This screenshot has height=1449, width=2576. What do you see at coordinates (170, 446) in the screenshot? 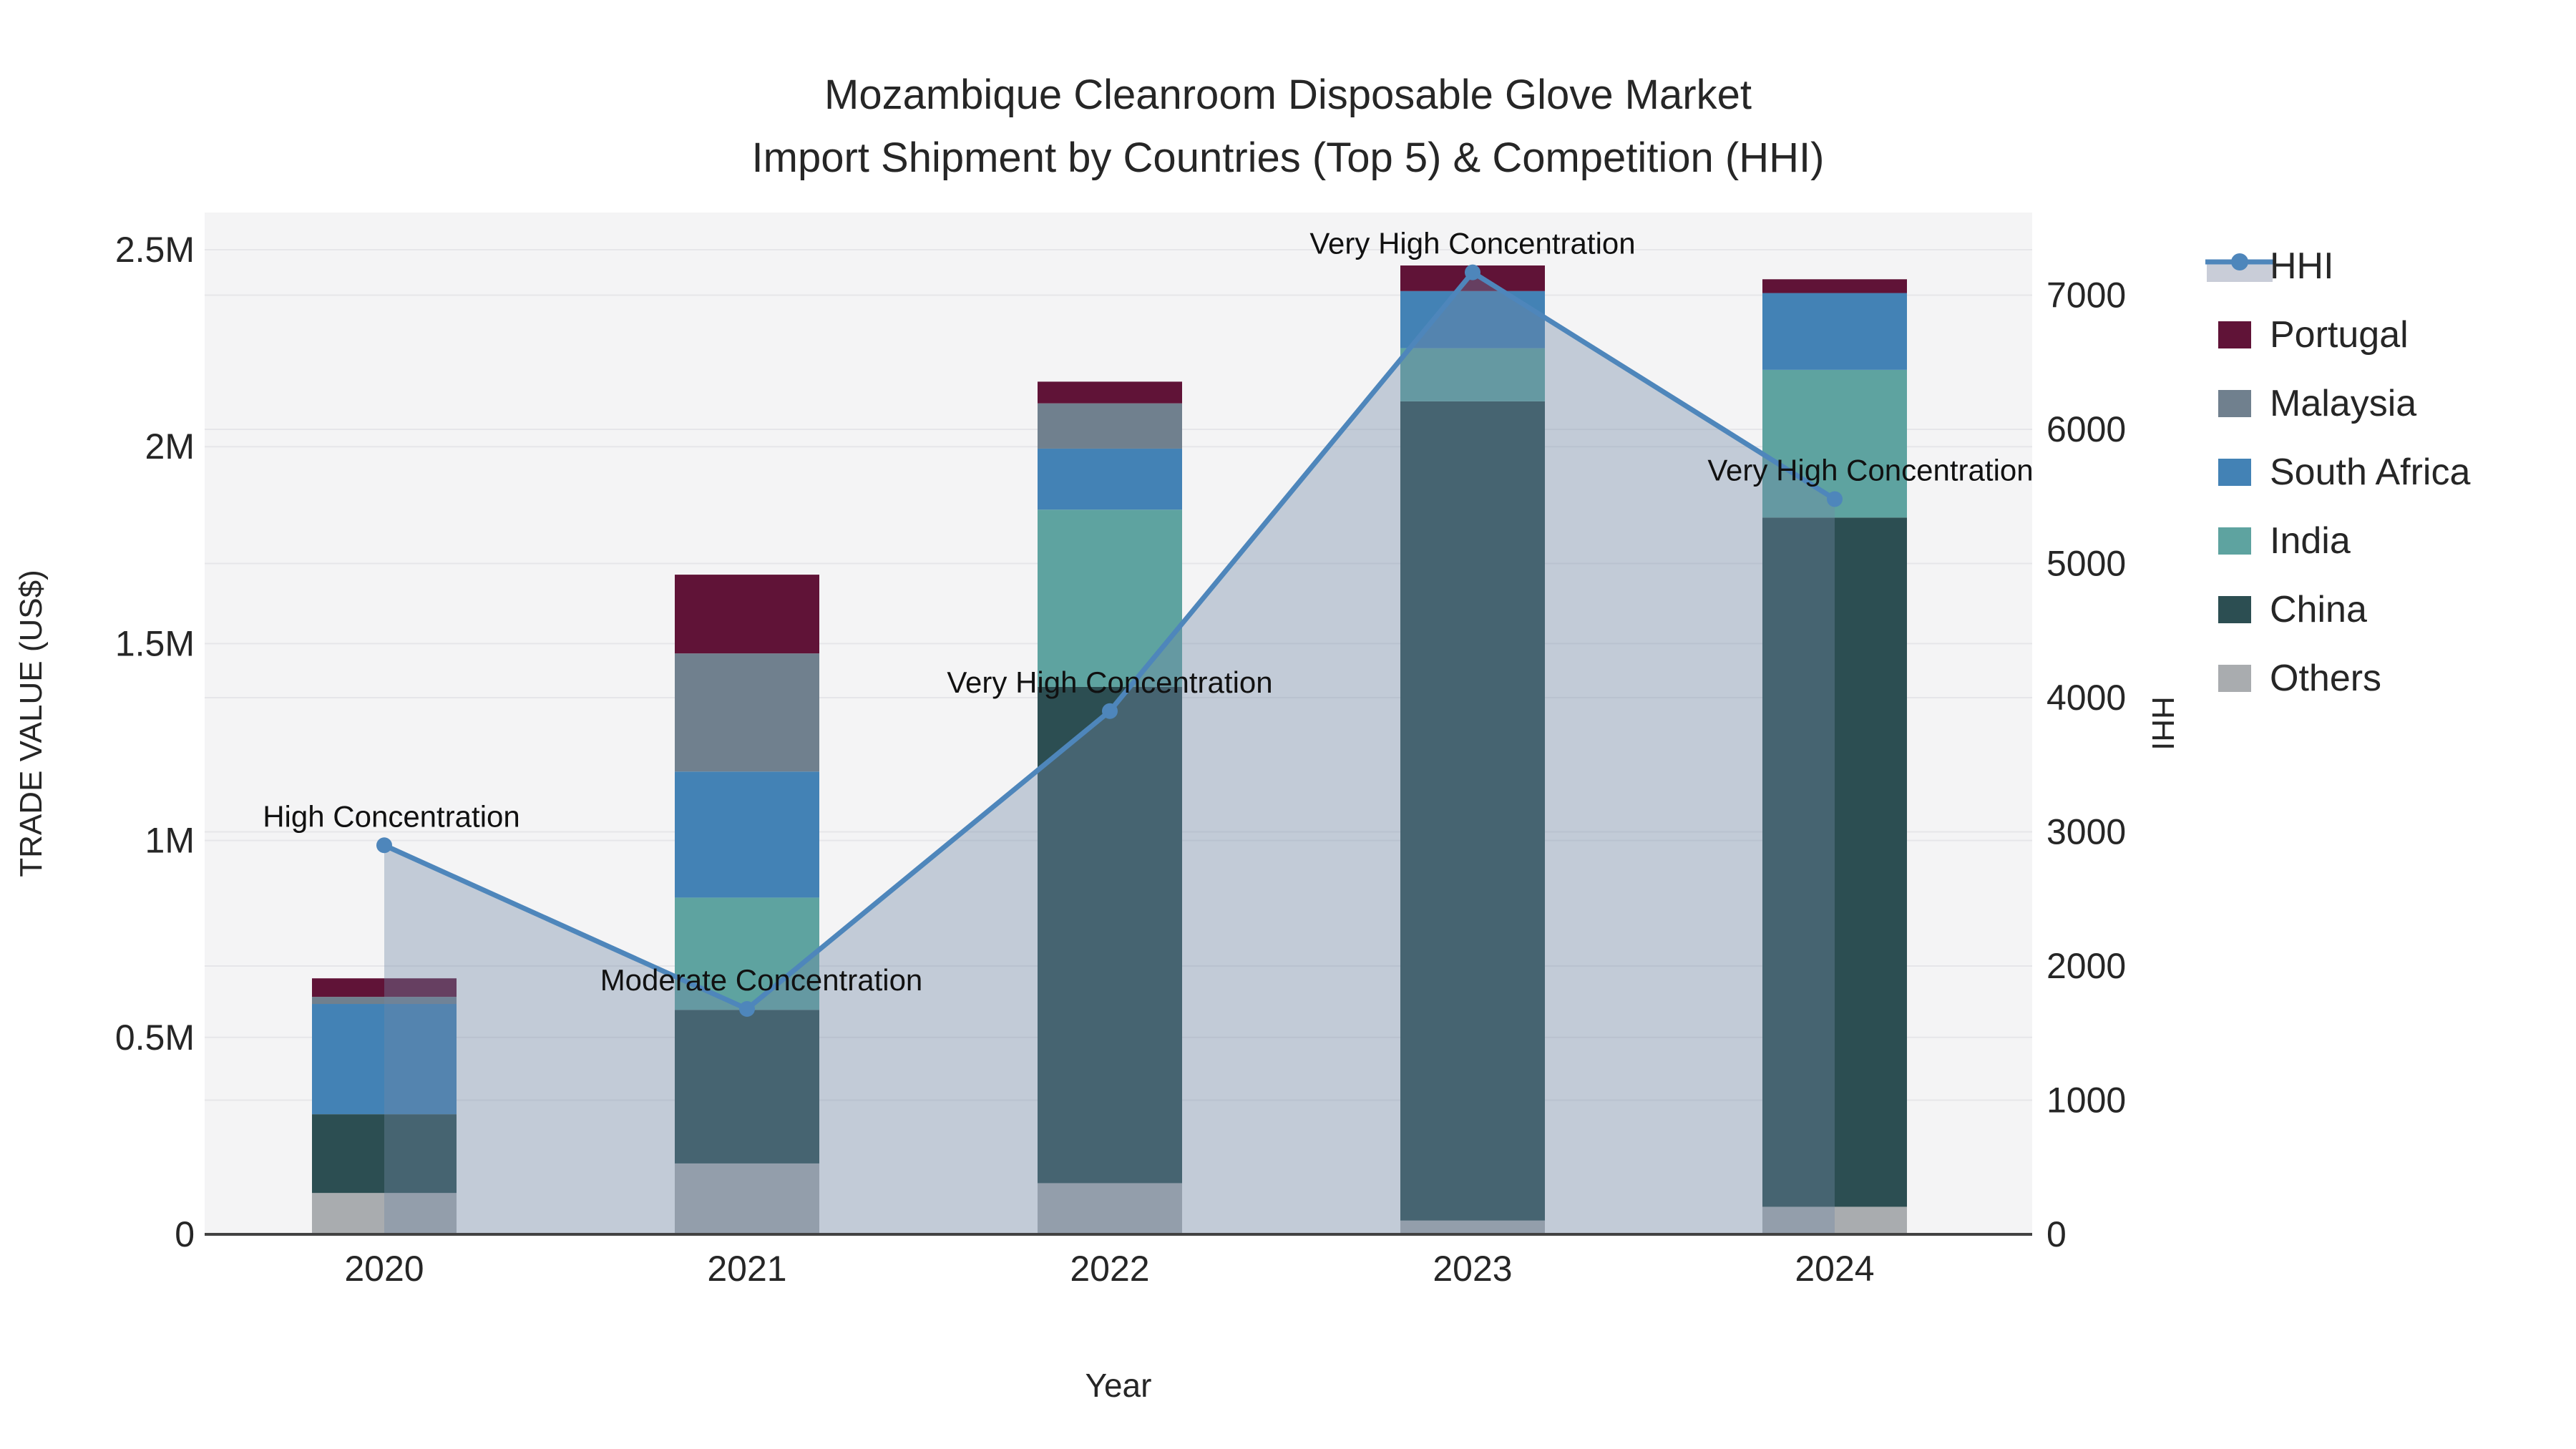
I see `left-tick-label-2M: 2M` at bounding box center [170, 446].